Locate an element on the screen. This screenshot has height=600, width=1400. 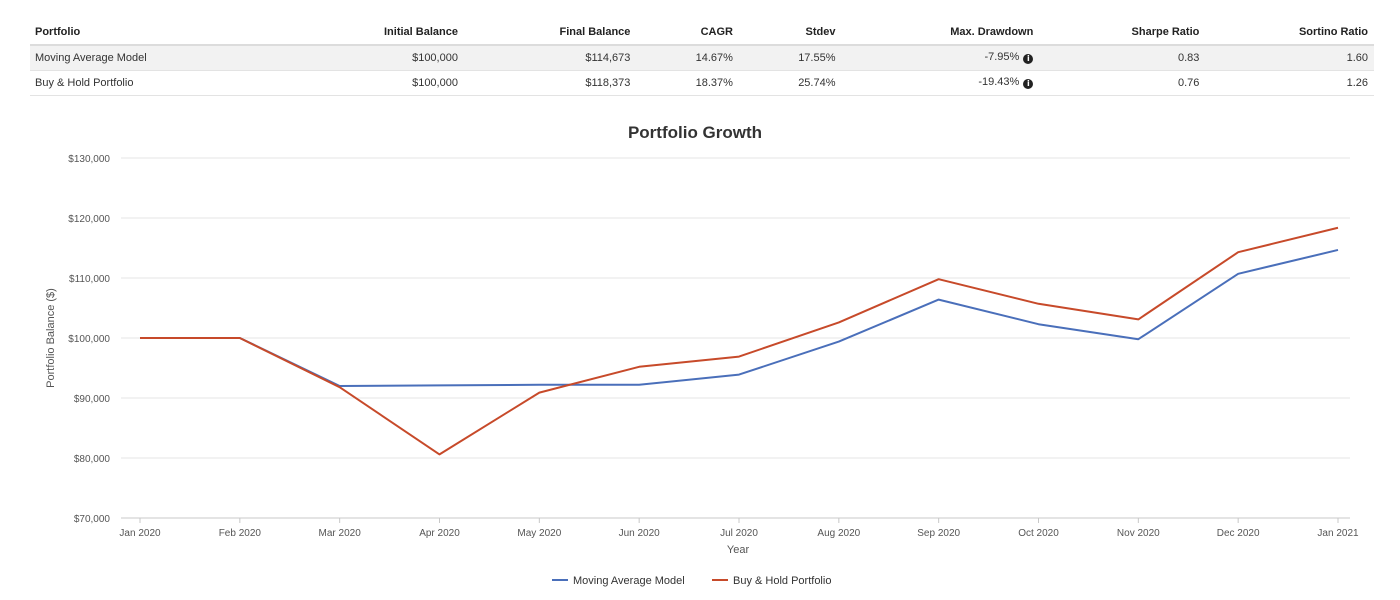
legend-label-moving-average-model: Moving Average Model is located at coordinates (629, 581).